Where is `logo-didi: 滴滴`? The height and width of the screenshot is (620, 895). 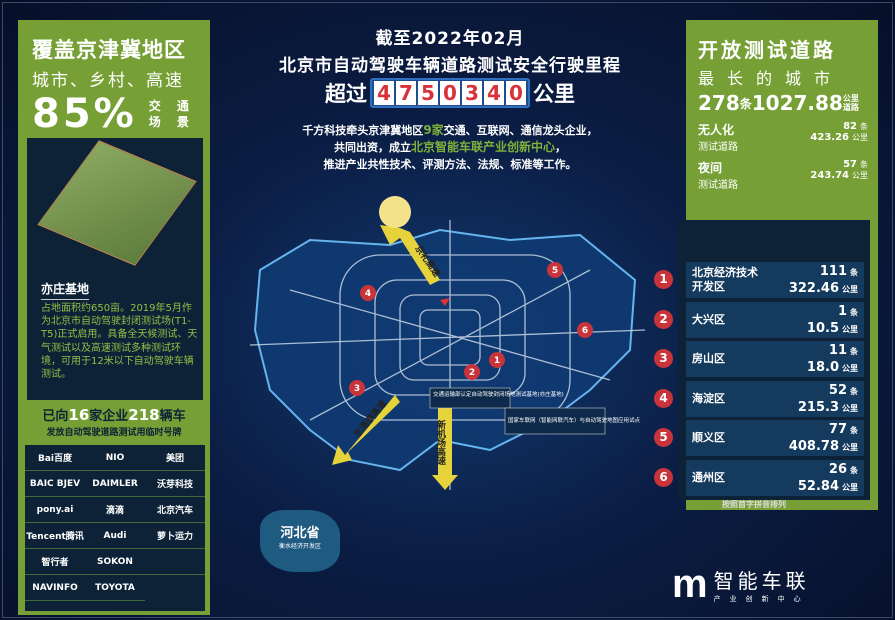 logo-didi: 滴滴 is located at coordinates (115, 510).